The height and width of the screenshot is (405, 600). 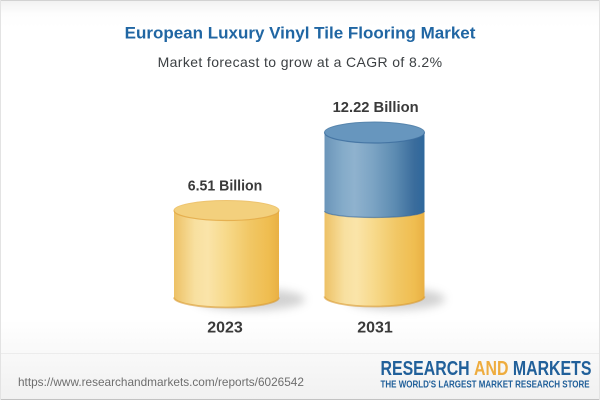 I want to click on svg-text: 2031, so click(x=375, y=328).